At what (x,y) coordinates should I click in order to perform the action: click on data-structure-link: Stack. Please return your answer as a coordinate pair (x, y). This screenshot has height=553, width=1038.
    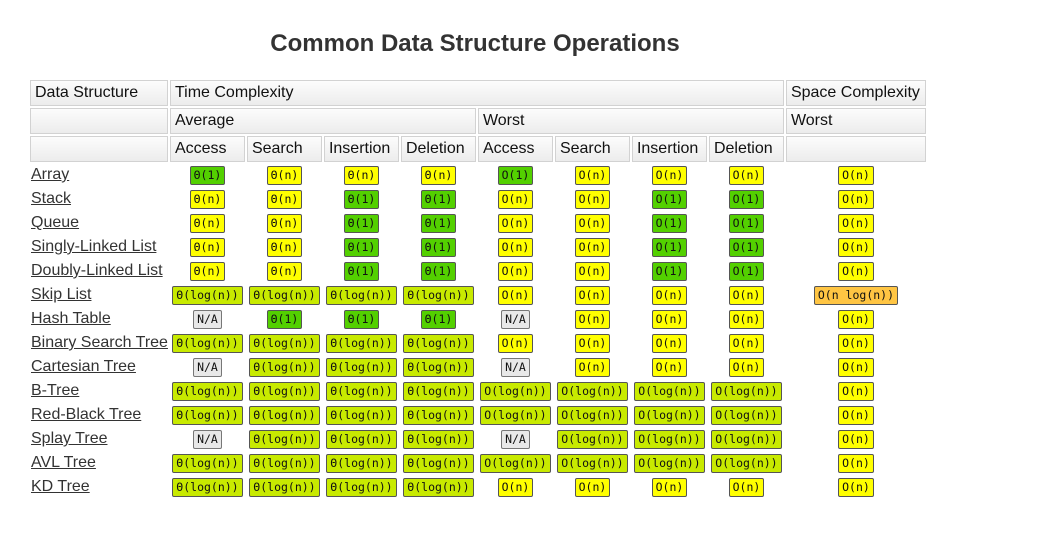
    Looking at the image, I should click on (51, 198).